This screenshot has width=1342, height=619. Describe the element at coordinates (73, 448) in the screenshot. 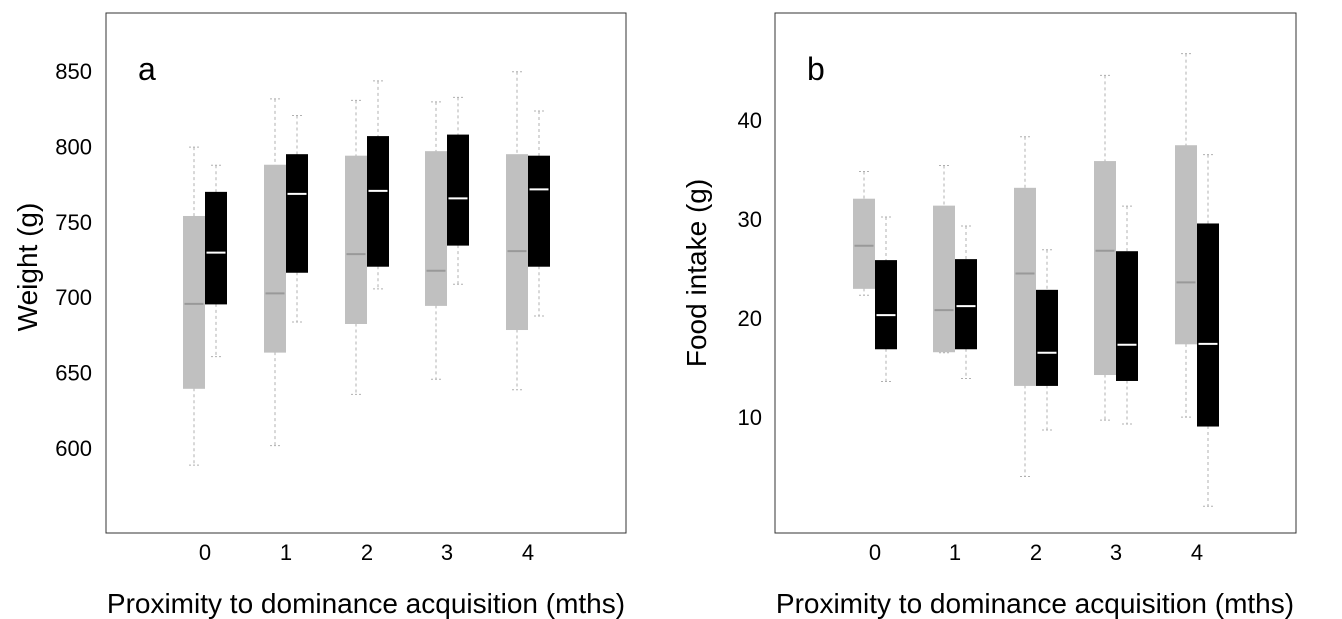

I see `y-tick-label: 600` at that location.